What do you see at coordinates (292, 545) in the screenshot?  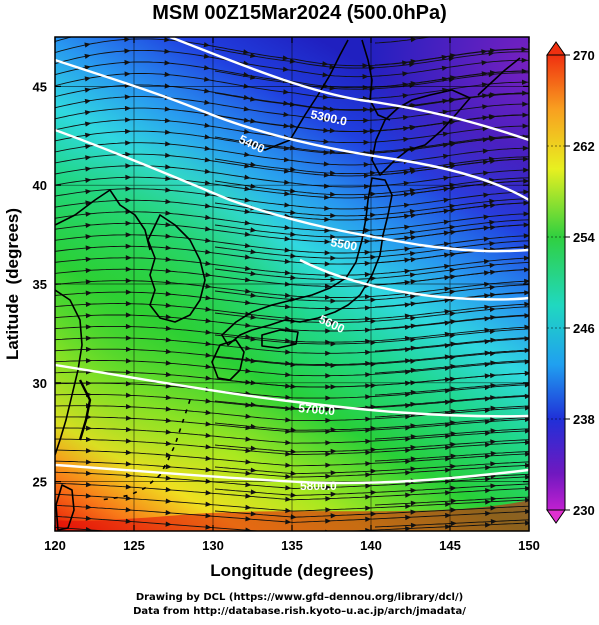 I see `x-tick-label: 135` at bounding box center [292, 545].